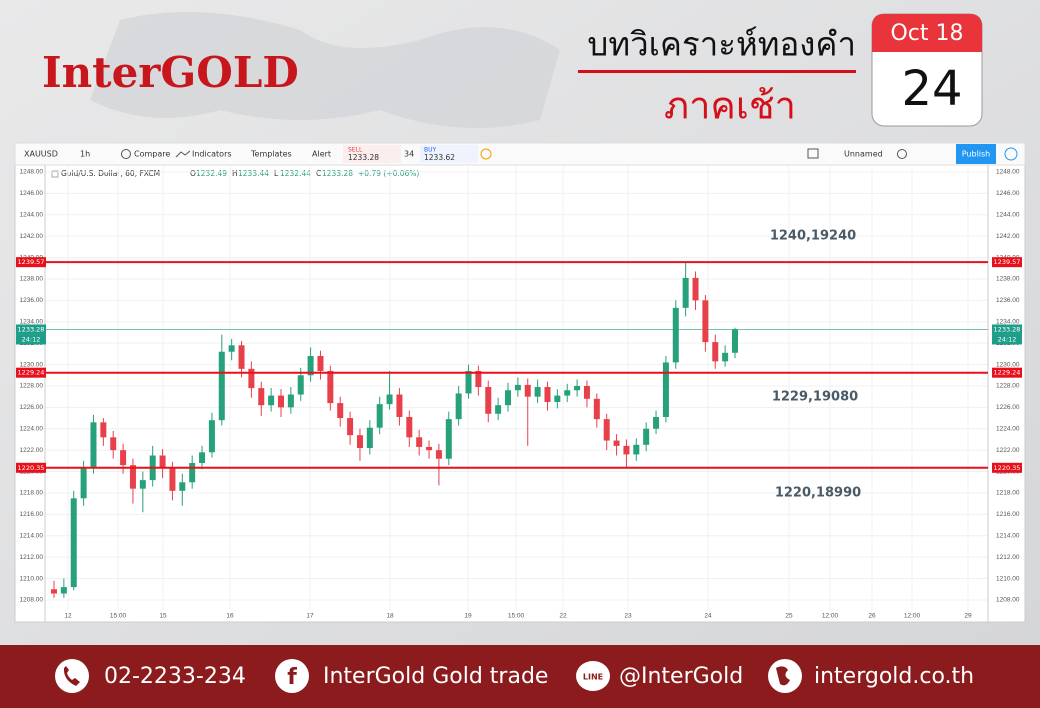 Image resolution: width=1040 pixels, height=708 pixels. I want to click on phone-glyph, so click(71, 676).